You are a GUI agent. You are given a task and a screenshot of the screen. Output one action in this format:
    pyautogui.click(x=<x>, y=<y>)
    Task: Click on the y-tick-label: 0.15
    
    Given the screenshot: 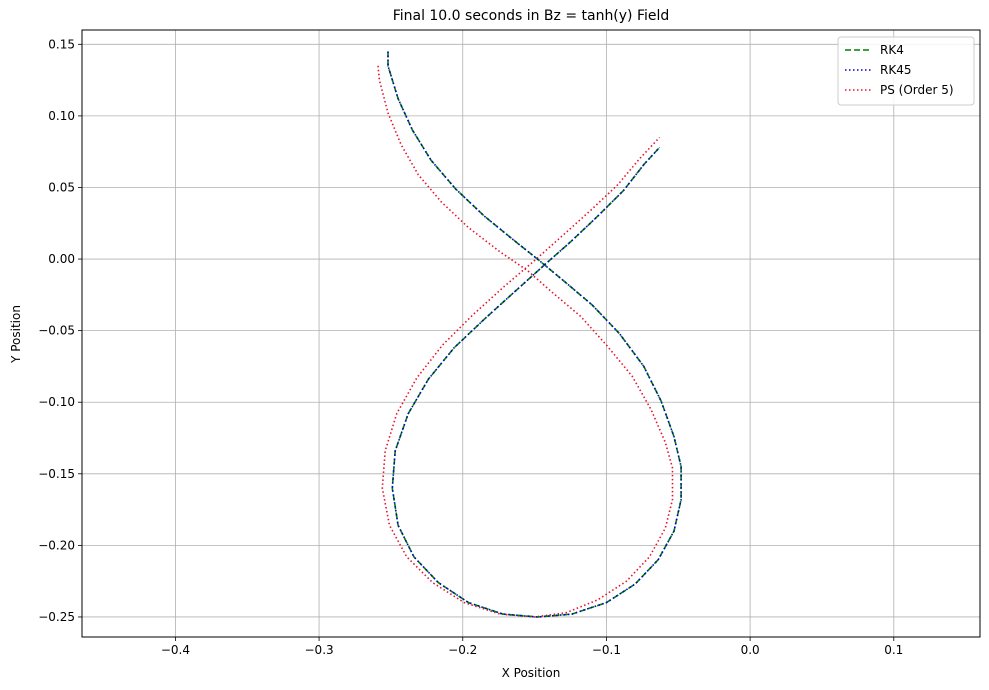 What is the action you would take?
    pyautogui.click(x=61, y=44)
    